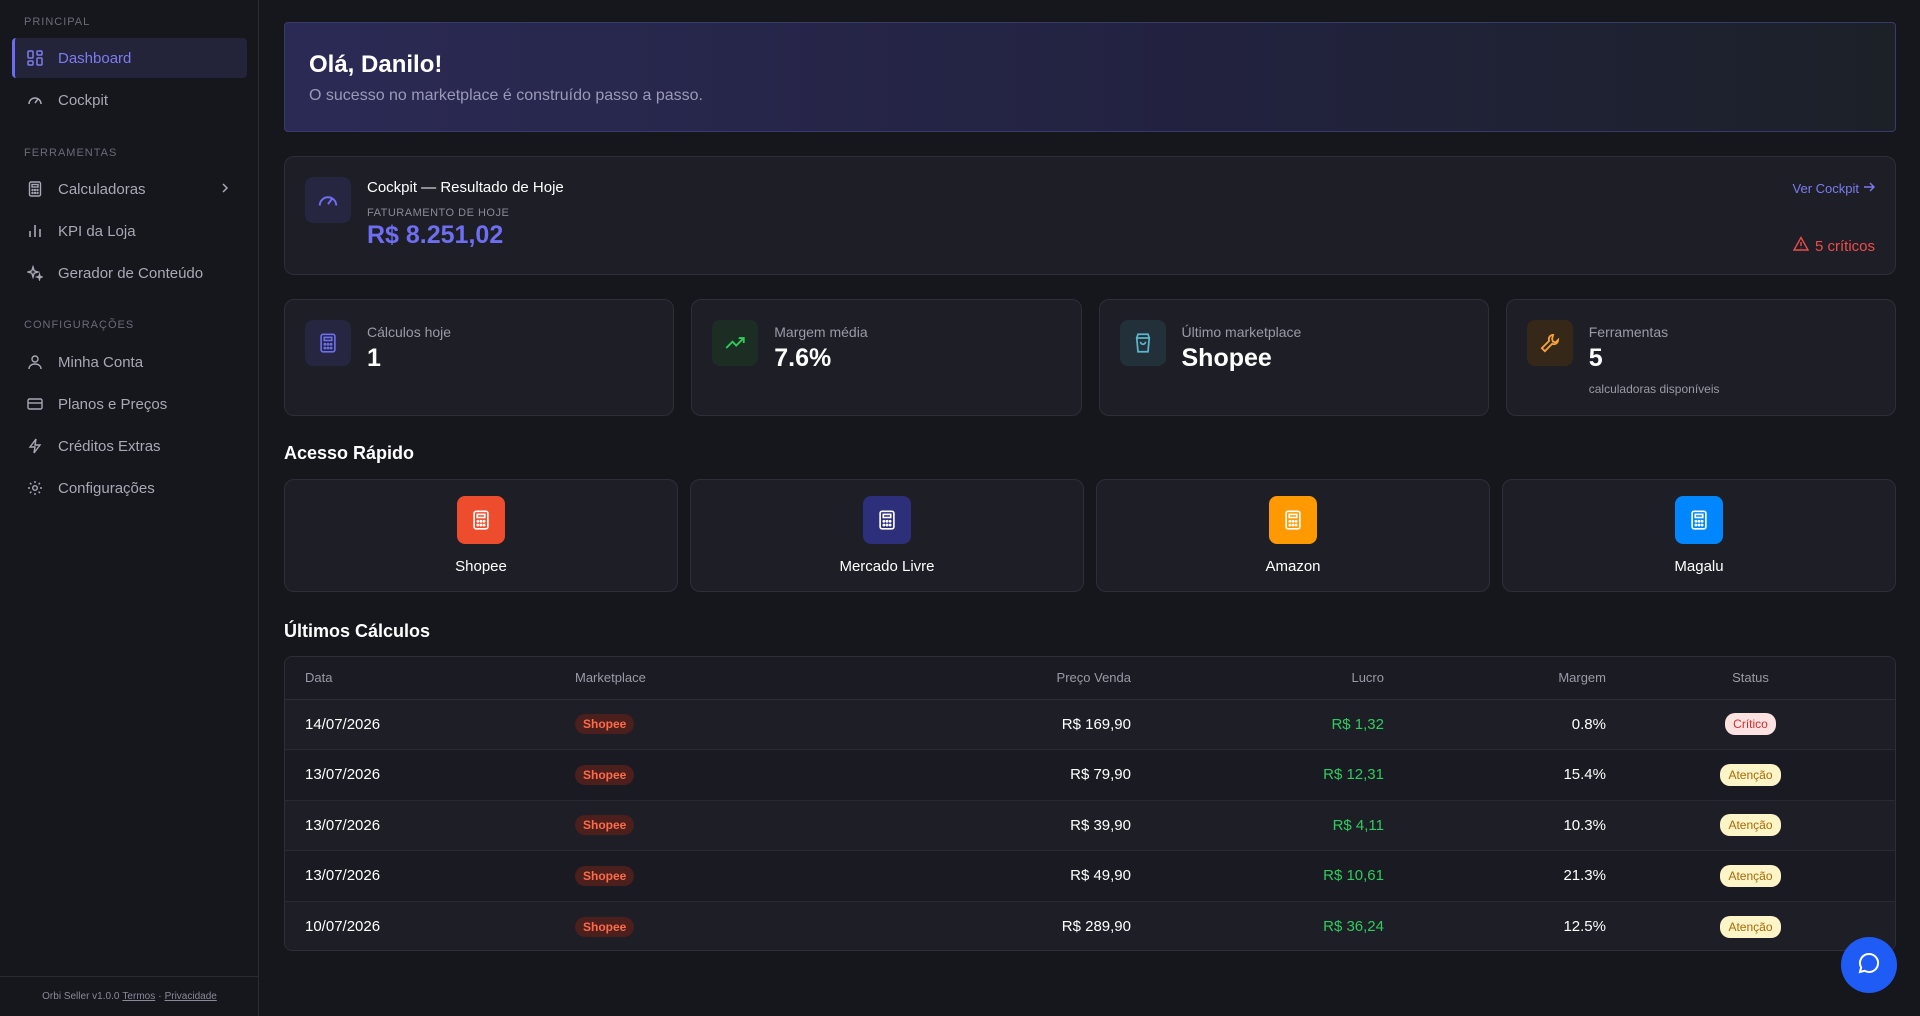 Image resolution: width=1920 pixels, height=1016 pixels. Describe the element at coordinates (1003, 925) in the screenshot. I see `cell-price: R$ 289,90` at that location.